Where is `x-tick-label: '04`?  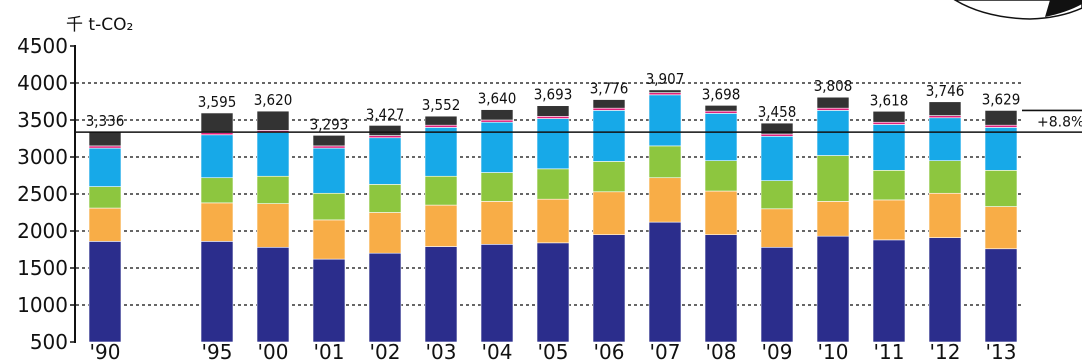
x-tick-label: '04 is located at coordinates (497, 350).